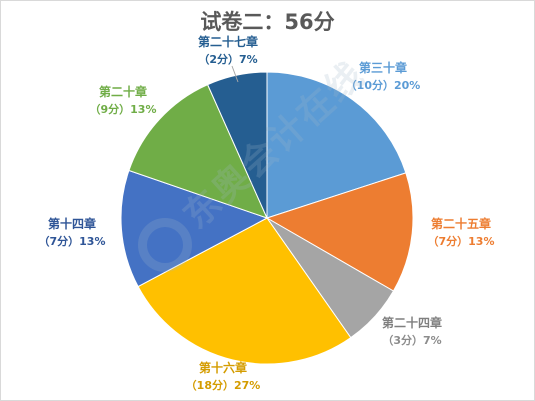  What do you see at coordinates (412, 322) in the screenshot?
I see `slice-name-label: 第二十四章` at bounding box center [412, 322].